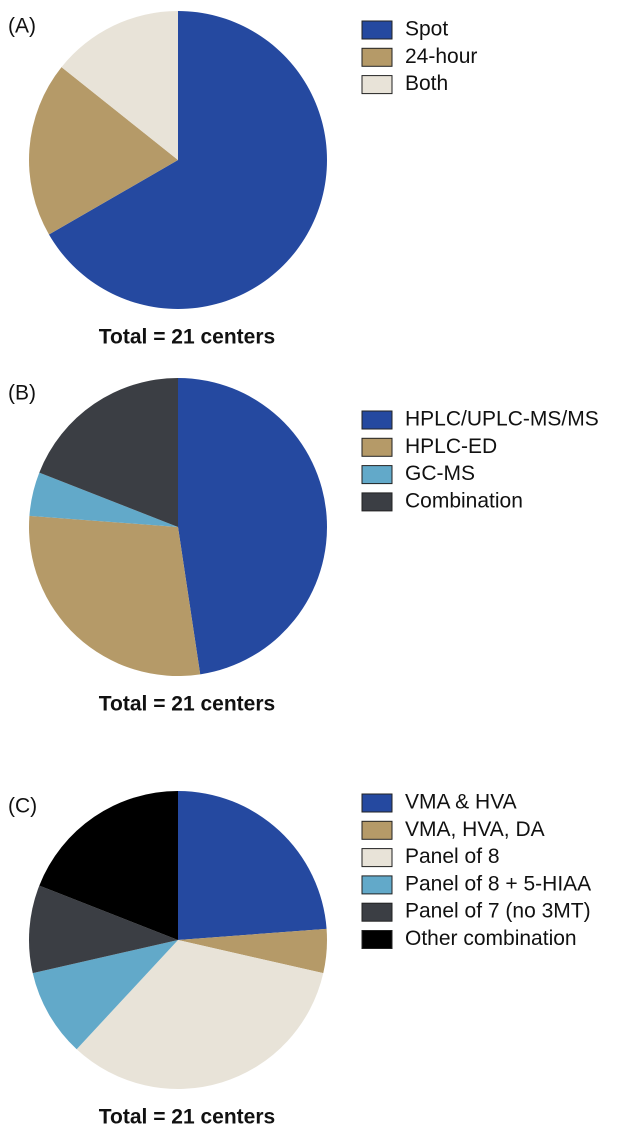 This screenshot has height=1126, width=633. I want to click on legend-label: Panel of 8, so click(452, 856).